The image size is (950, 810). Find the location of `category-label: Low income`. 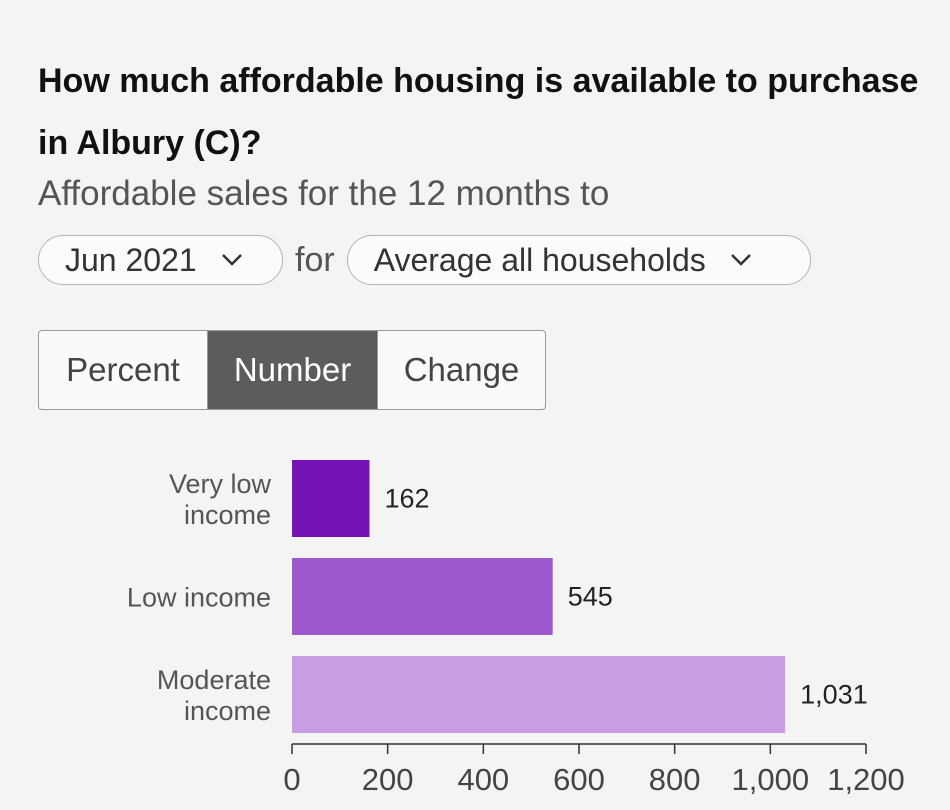

category-label: Low income is located at coordinates (199, 598).